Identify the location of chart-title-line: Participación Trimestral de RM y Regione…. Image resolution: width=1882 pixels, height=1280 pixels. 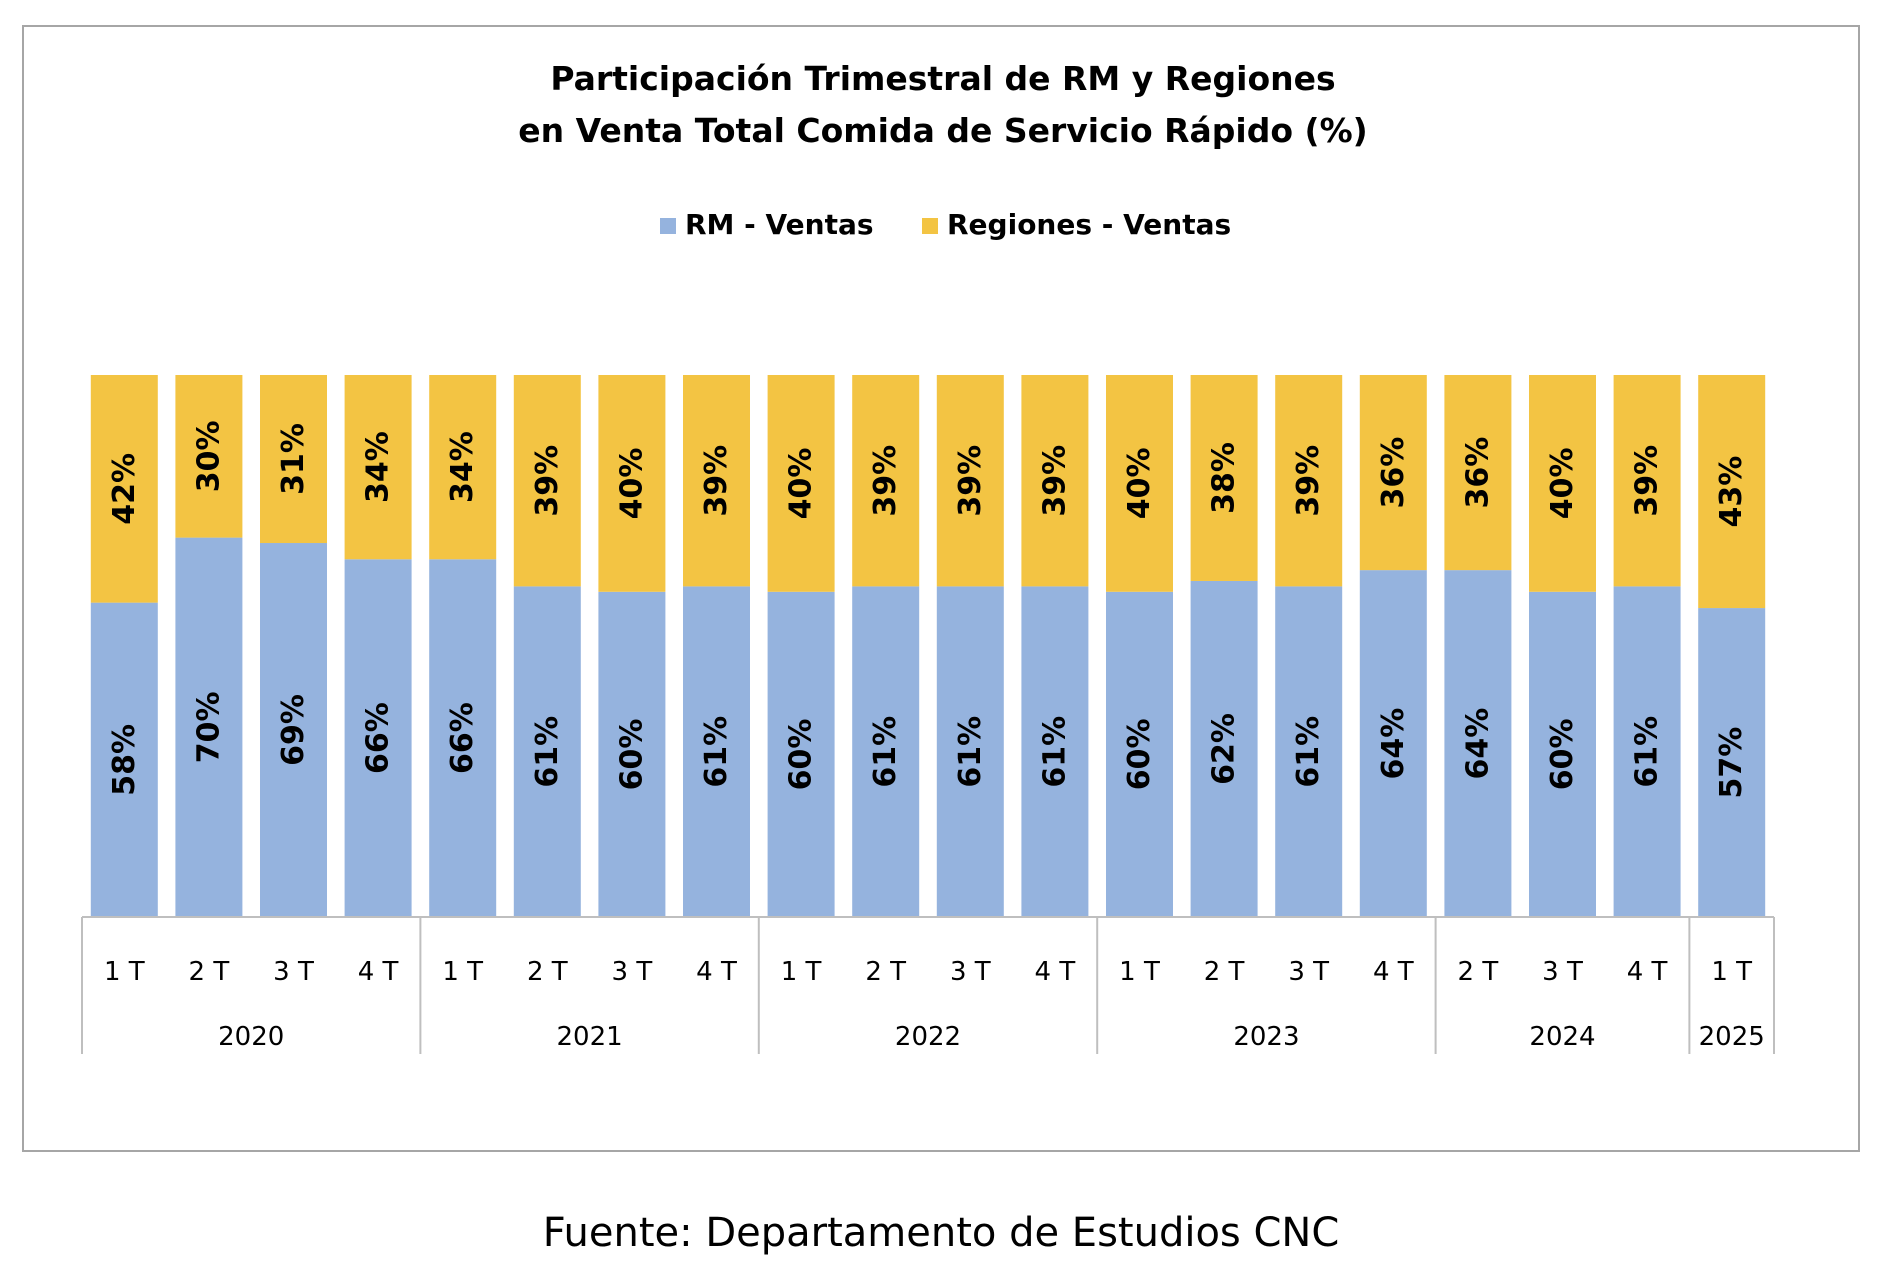
(942, 78).